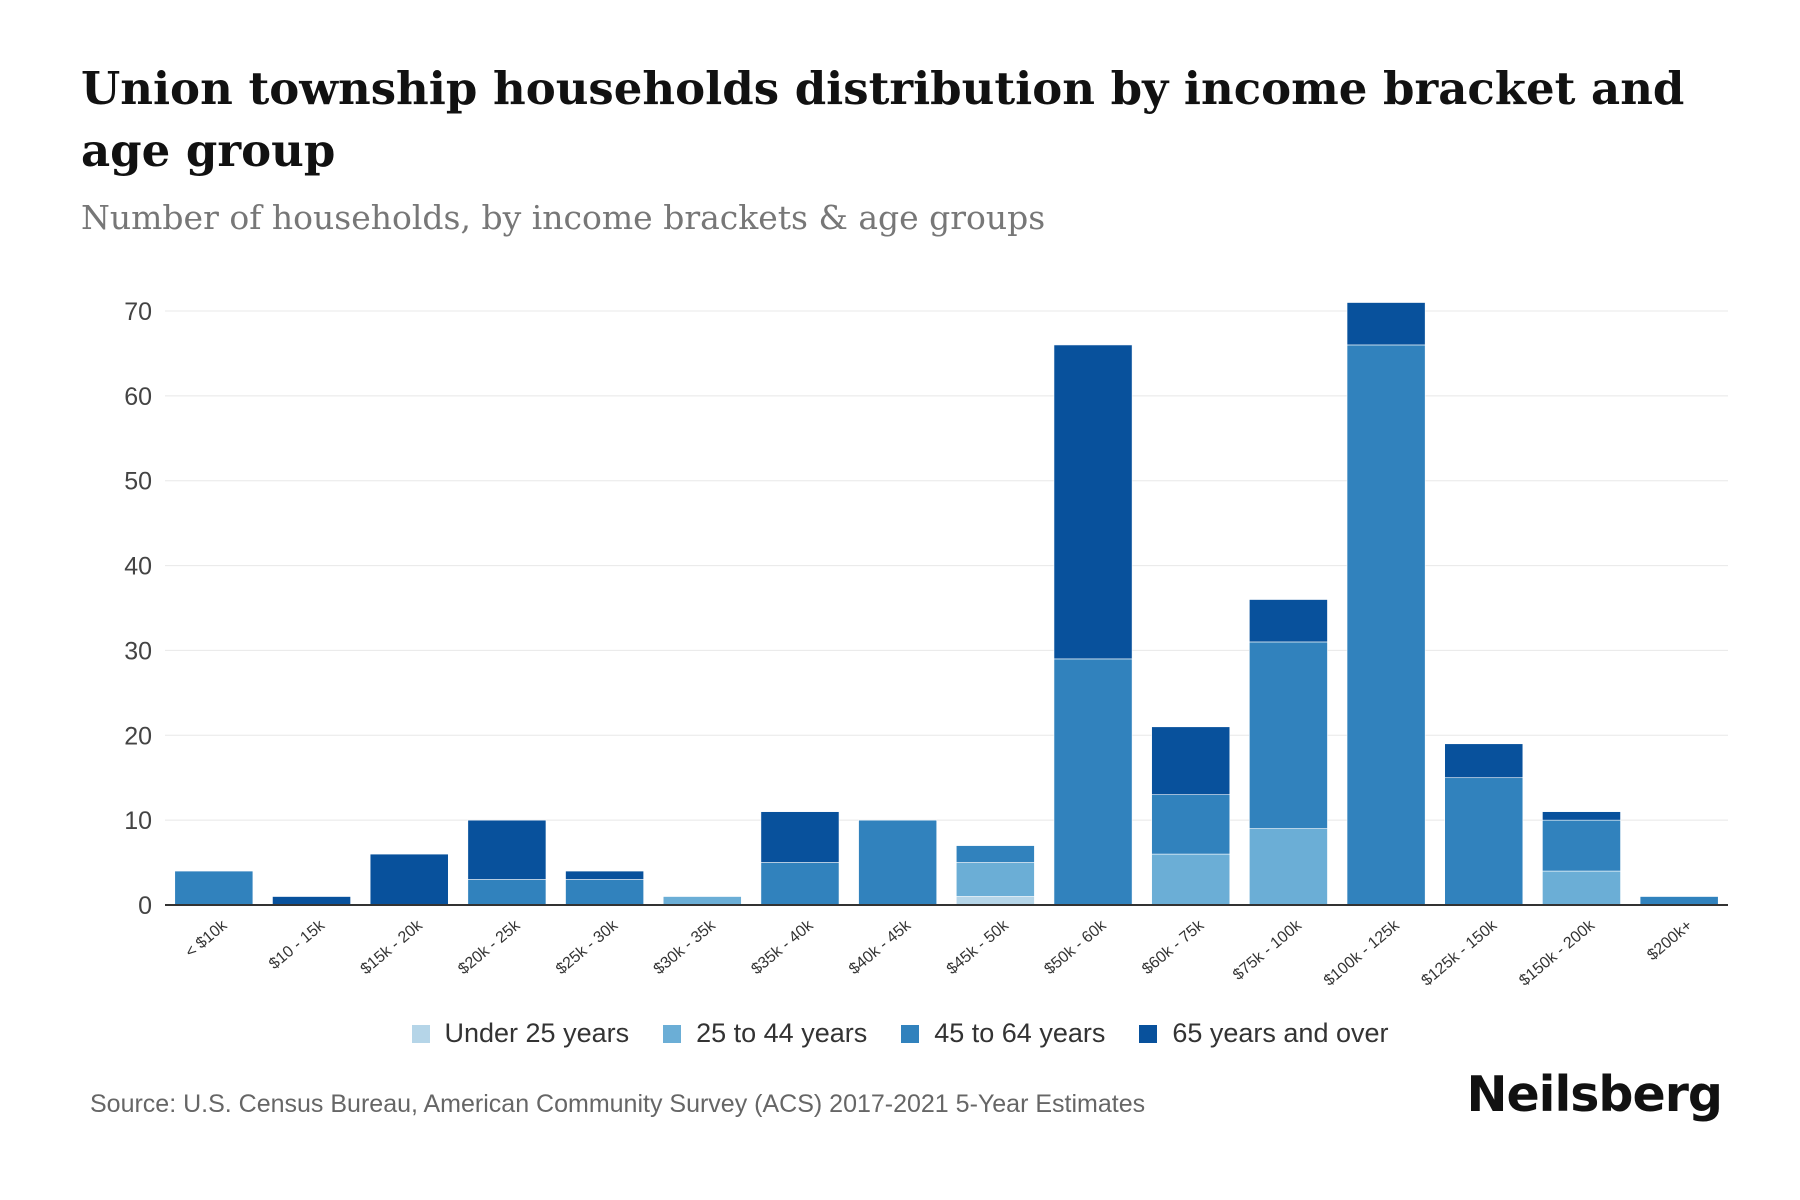  Describe the element at coordinates (1362, 952) in the screenshot. I see `x-tick-label: $100k - 125k` at that location.